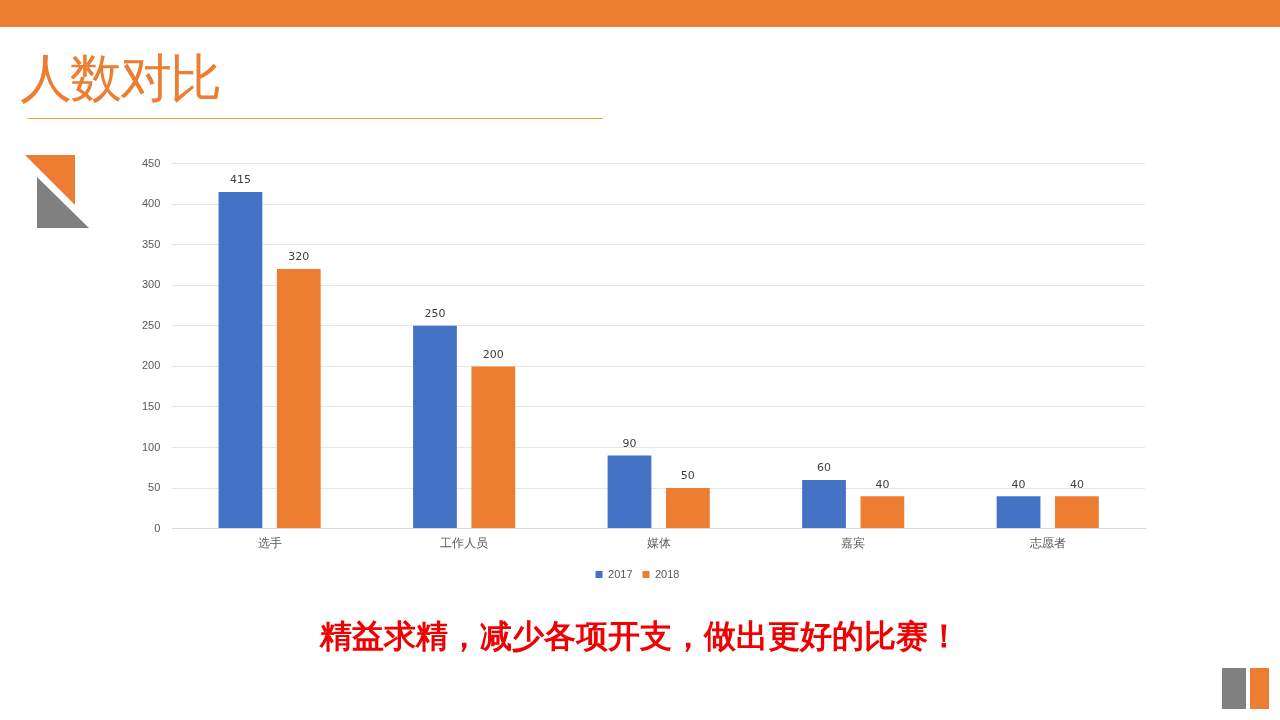 The width and height of the screenshot is (1280, 720). Describe the element at coordinates (151, 405) in the screenshot. I see `y-tick-label: 150` at that location.